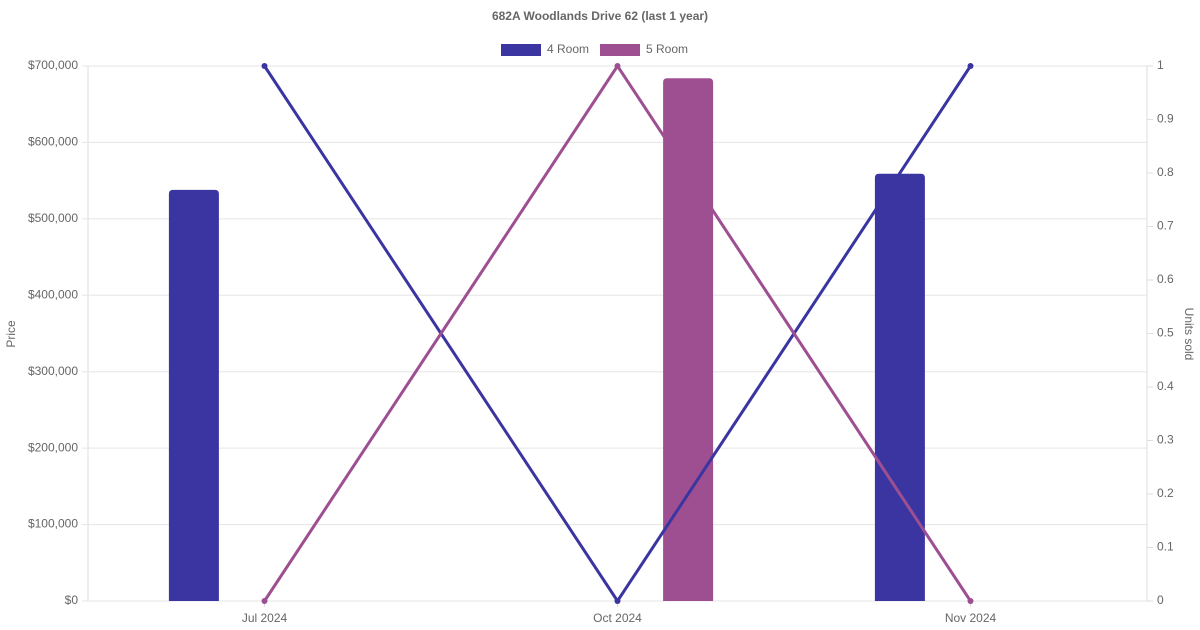  I want to click on y2-tick-label: 0.5, so click(1165, 333).